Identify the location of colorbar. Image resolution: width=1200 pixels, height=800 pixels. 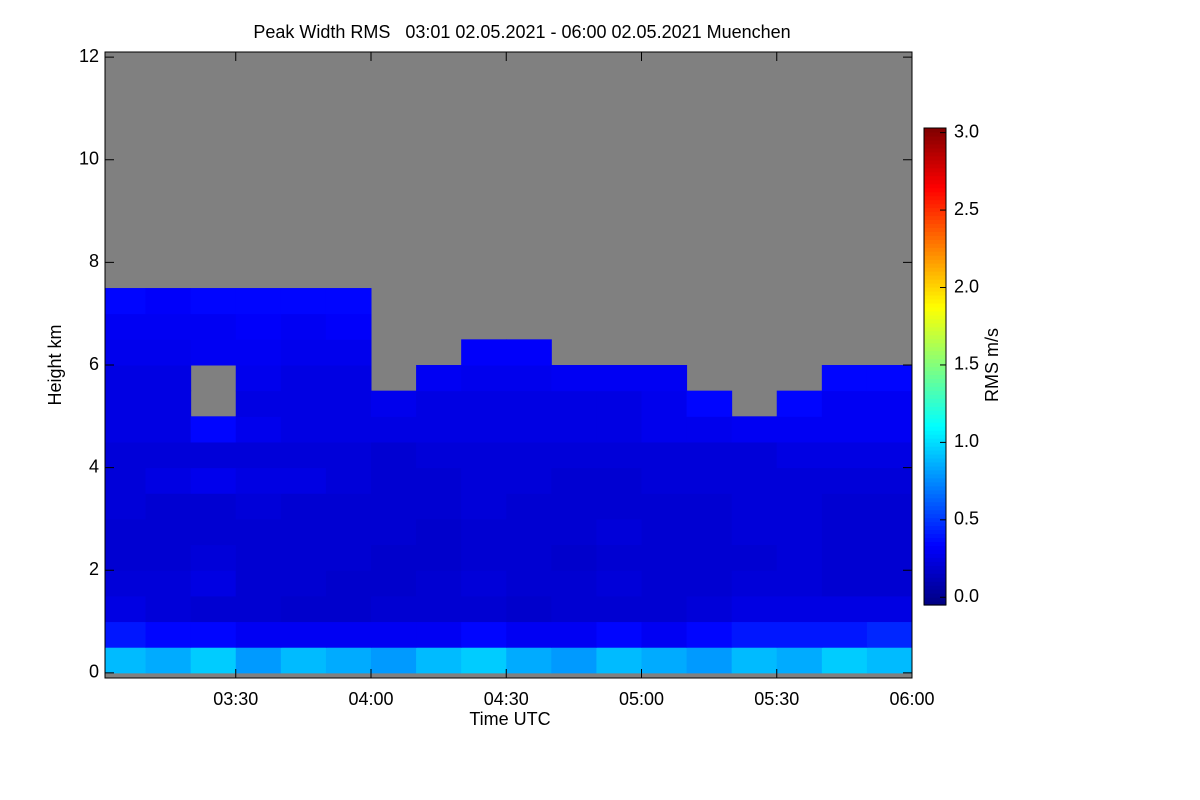
(935, 367).